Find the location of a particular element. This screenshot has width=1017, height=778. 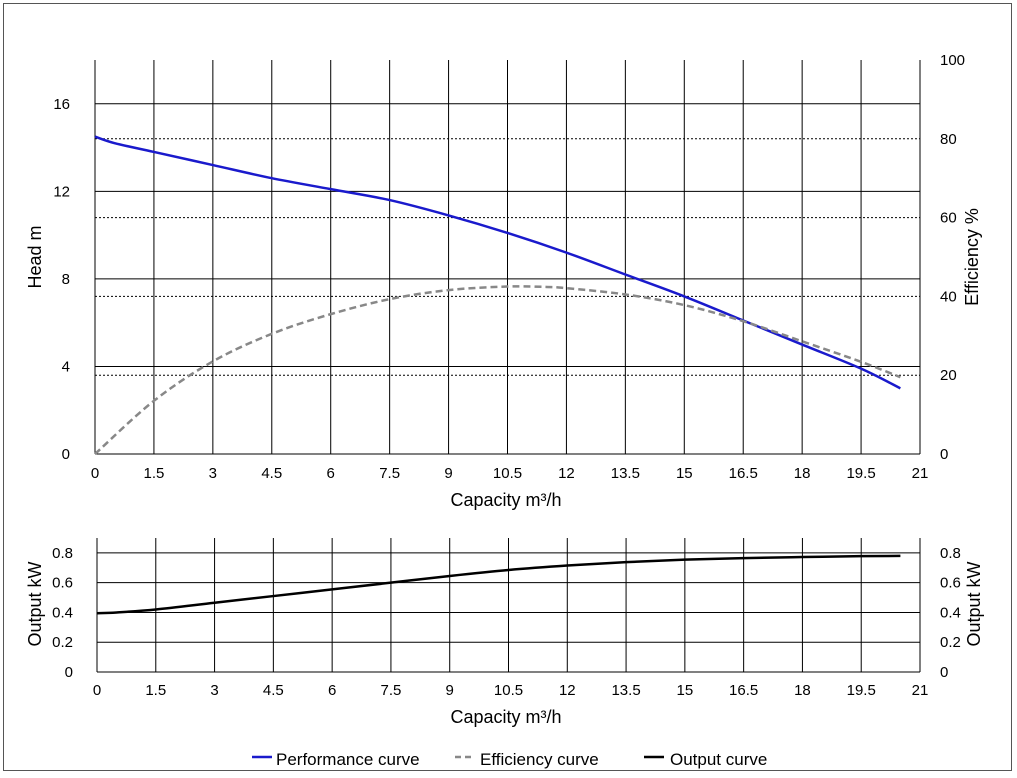

top-y2-tick-label: 100 is located at coordinates (952, 60).